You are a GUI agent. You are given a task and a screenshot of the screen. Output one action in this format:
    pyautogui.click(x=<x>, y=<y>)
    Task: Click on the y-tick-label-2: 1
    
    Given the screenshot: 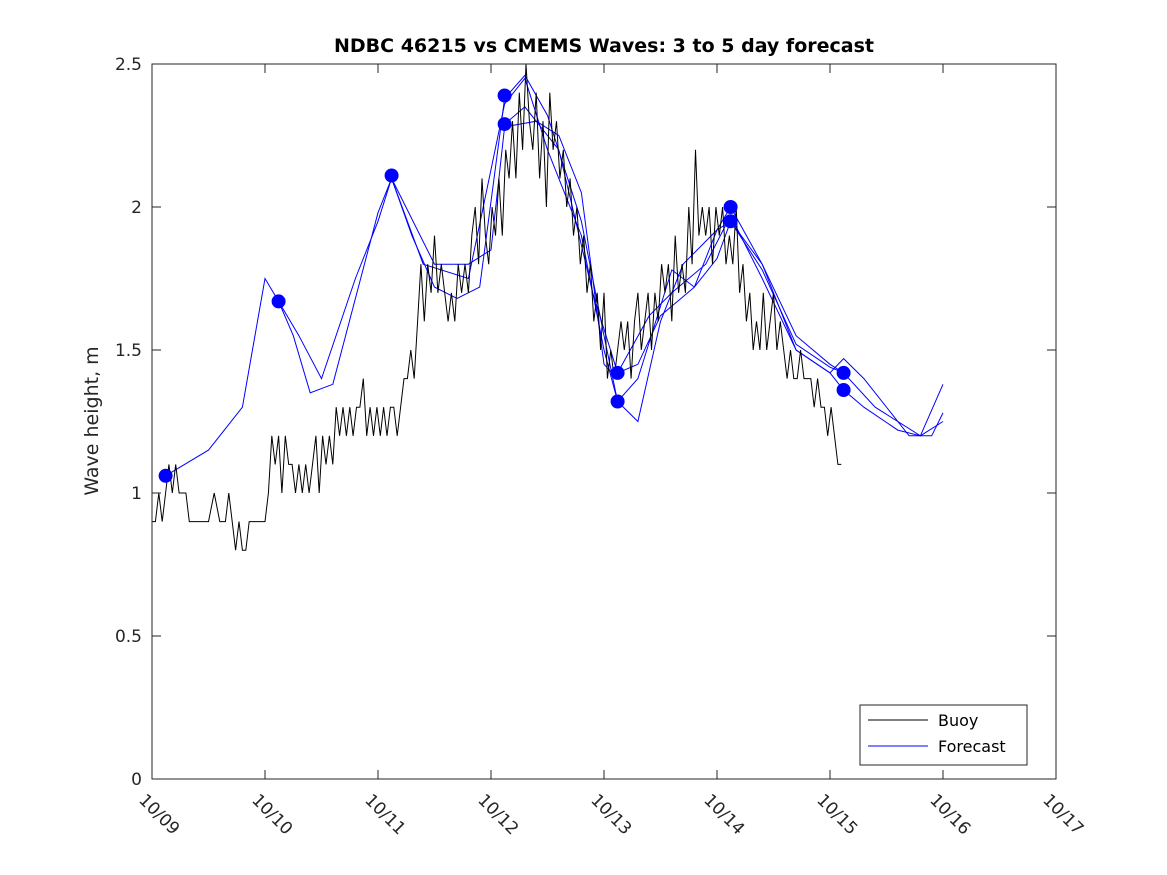 What is the action you would take?
    pyautogui.click(x=136, y=494)
    